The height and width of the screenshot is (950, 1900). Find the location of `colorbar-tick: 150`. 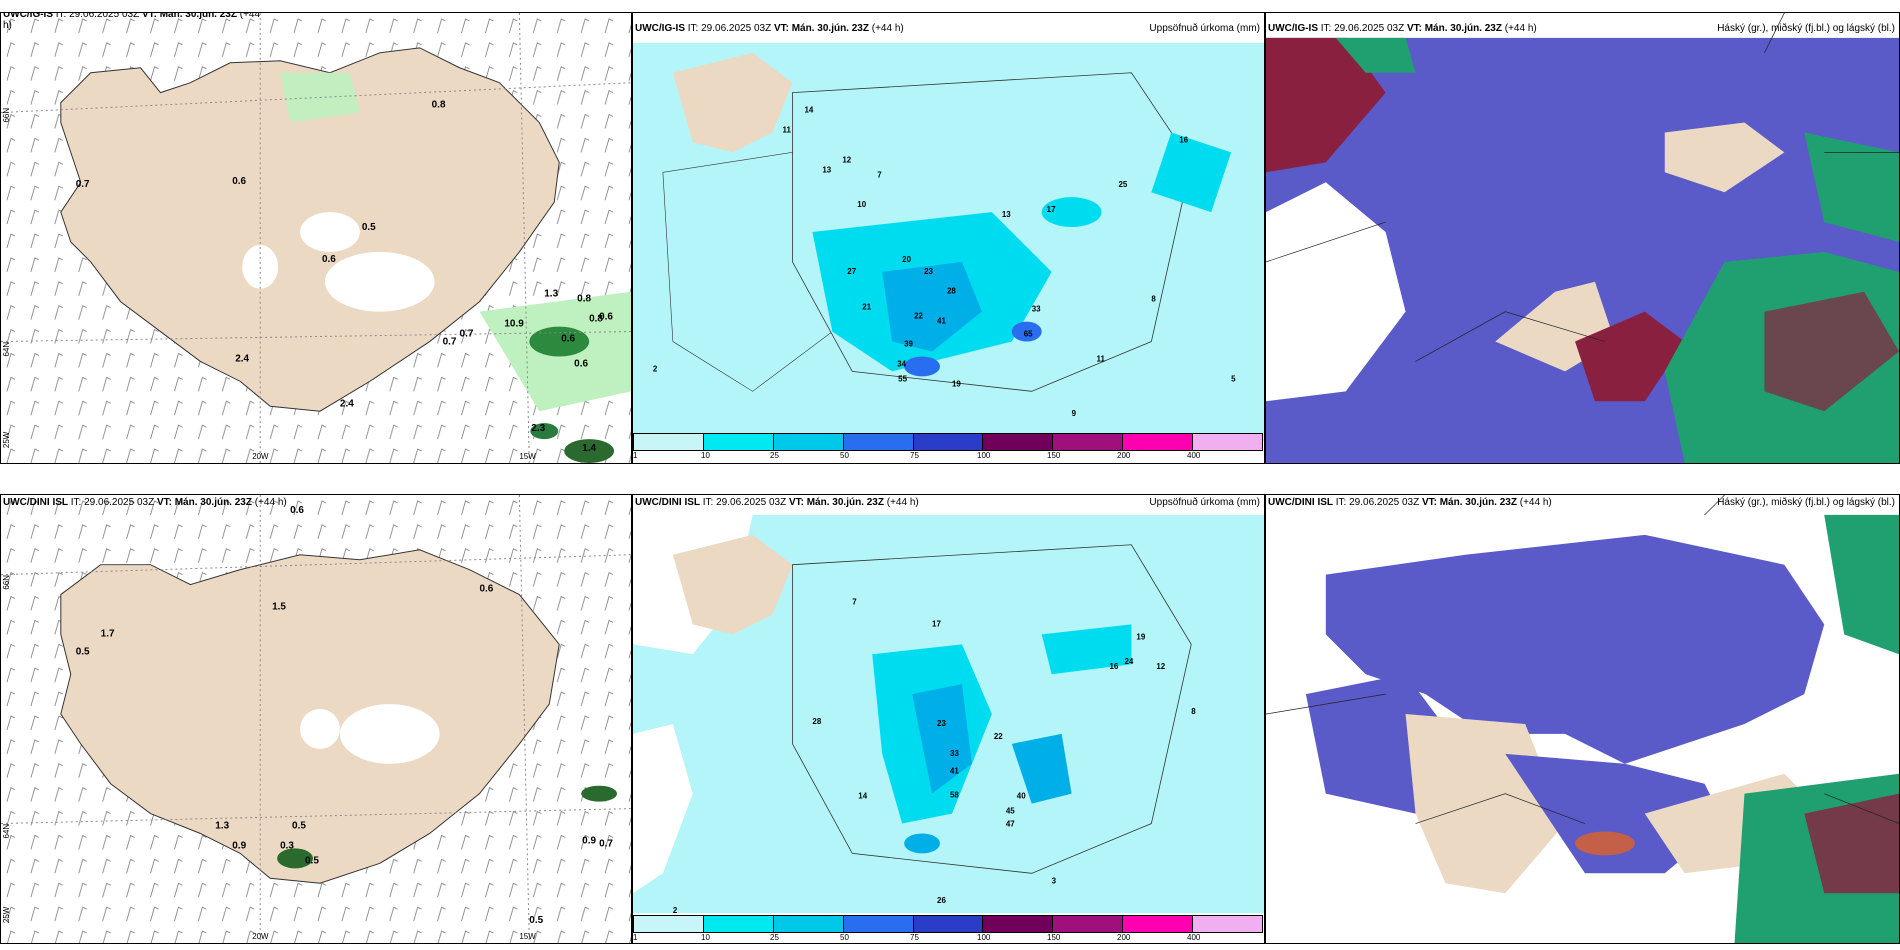

colorbar-tick: 150 is located at coordinates (1054, 455).